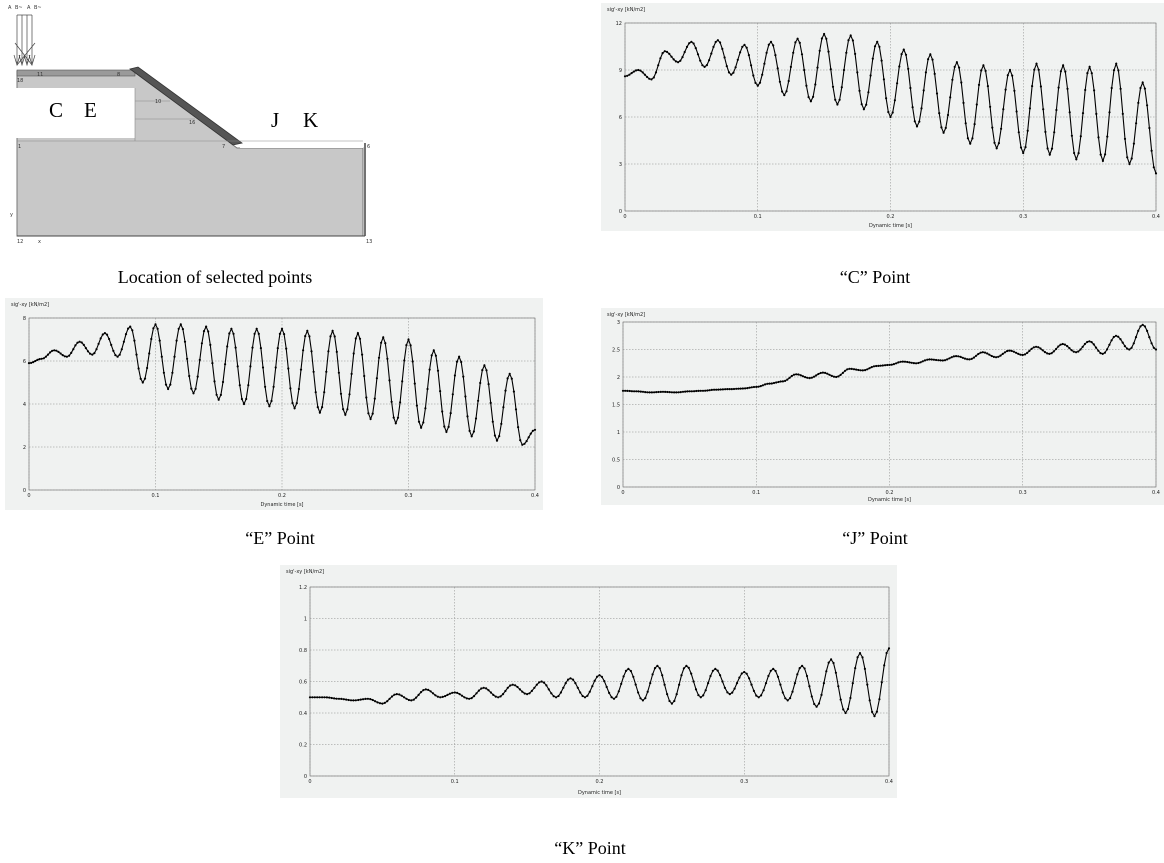 The image size is (1164, 863). Describe the element at coordinates (758, 217) in the screenshot. I see `x-tick-label: 0.1` at that location.